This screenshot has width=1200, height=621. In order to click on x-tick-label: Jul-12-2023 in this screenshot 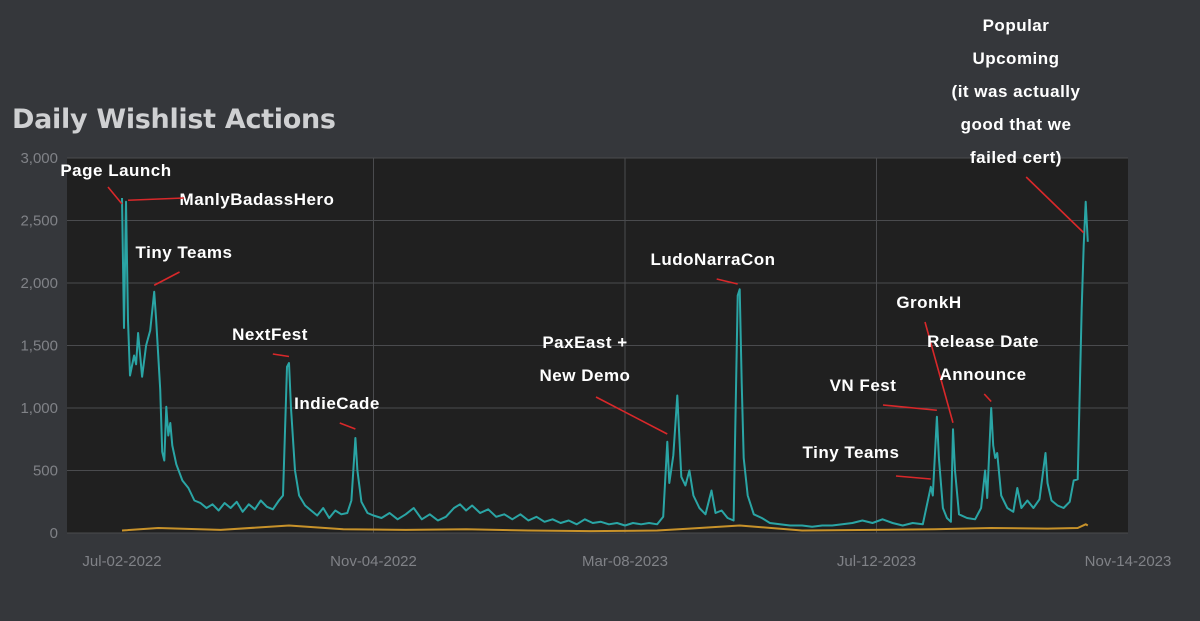, I will do `click(876, 561)`.